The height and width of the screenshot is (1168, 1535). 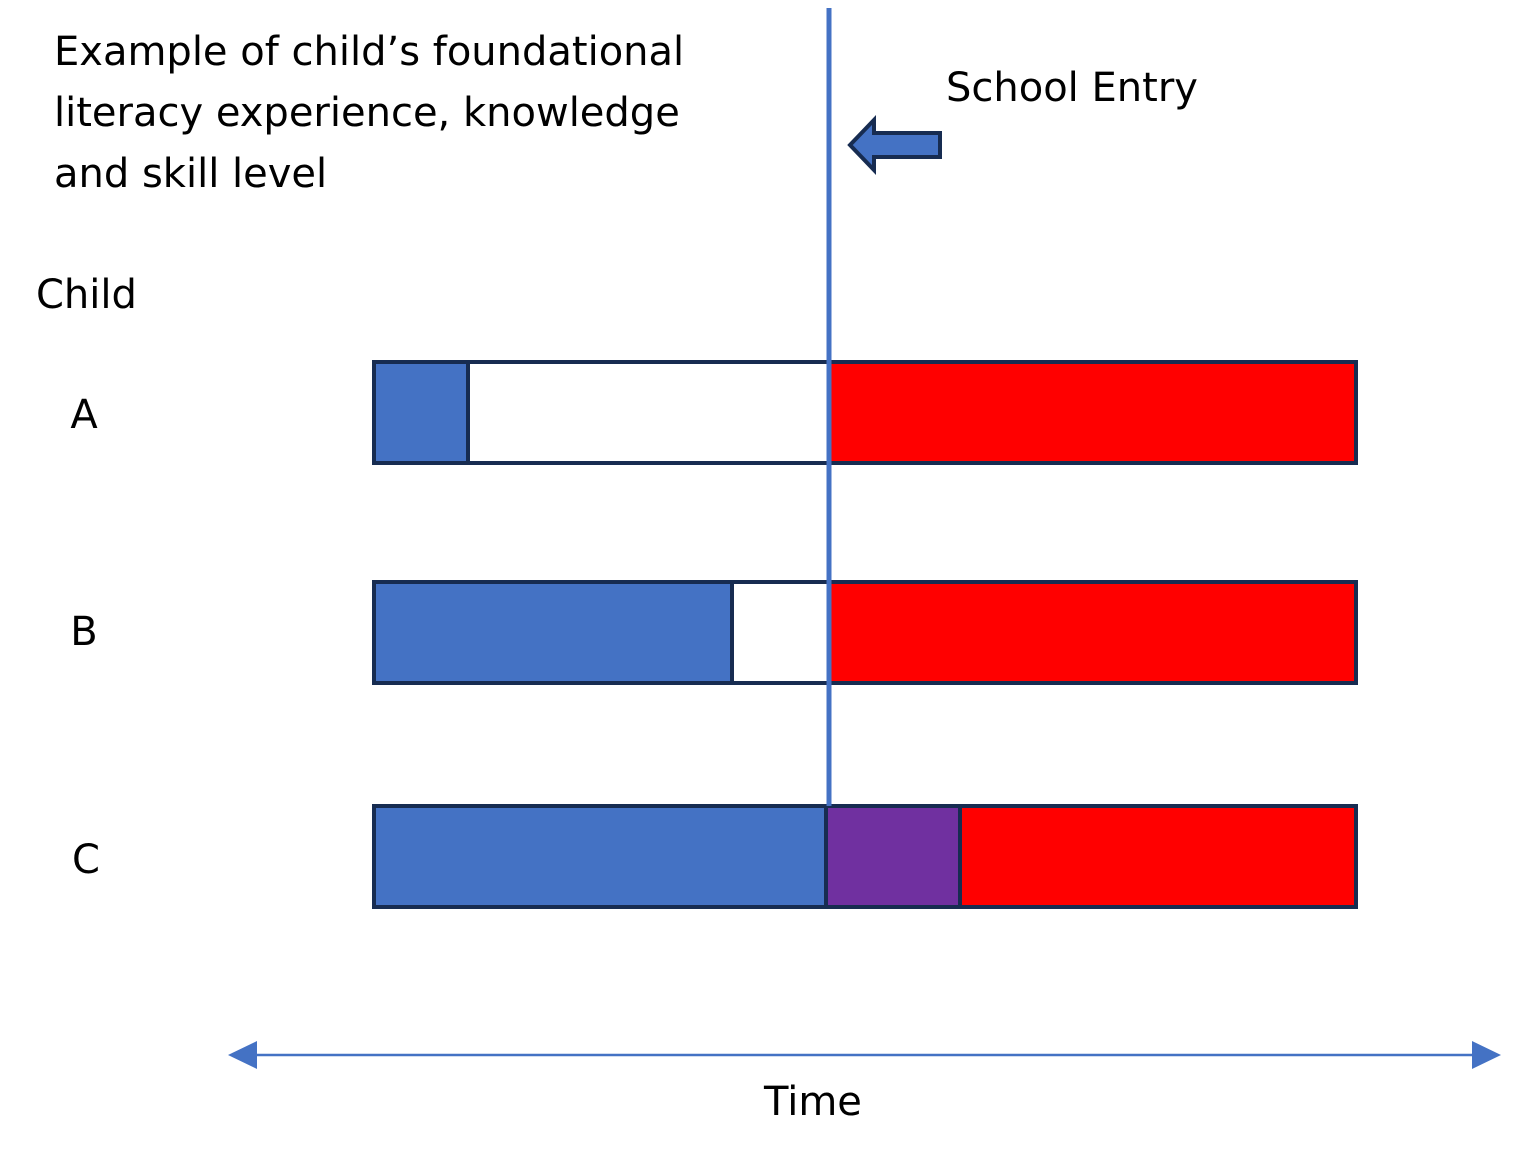 What do you see at coordinates (1092, 632) in the screenshot?
I see `row-b-red-segment` at bounding box center [1092, 632].